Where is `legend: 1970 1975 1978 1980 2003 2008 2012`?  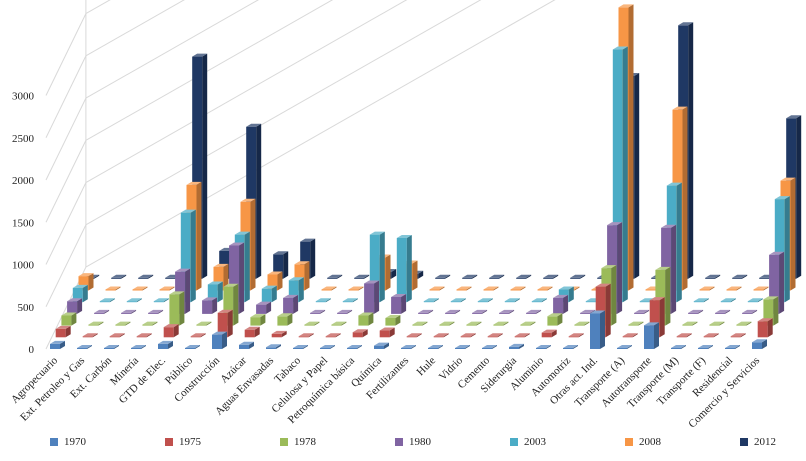 legend: 1970 1975 1978 1980 2003 2008 2012 is located at coordinates (403, 443).